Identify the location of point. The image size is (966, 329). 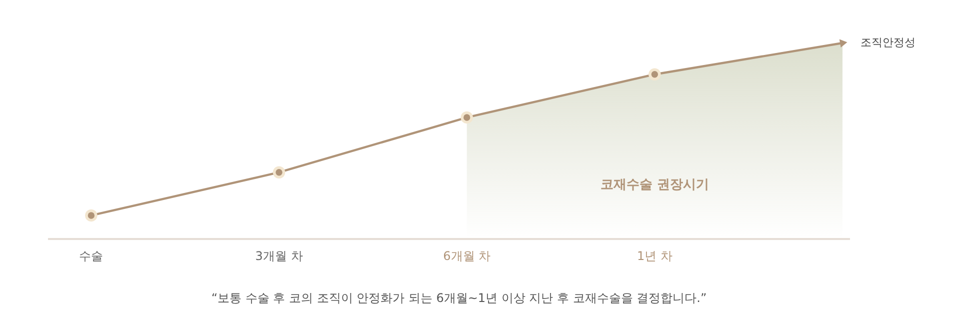
(843, 43).